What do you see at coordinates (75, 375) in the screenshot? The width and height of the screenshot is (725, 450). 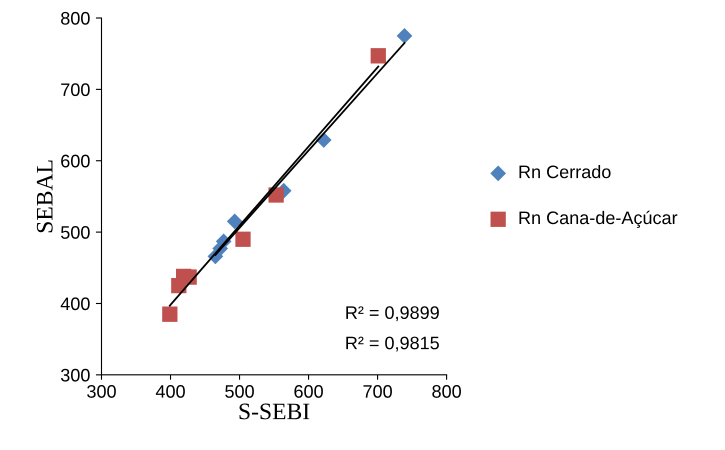 I see `y-tick-label: 300` at bounding box center [75, 375].